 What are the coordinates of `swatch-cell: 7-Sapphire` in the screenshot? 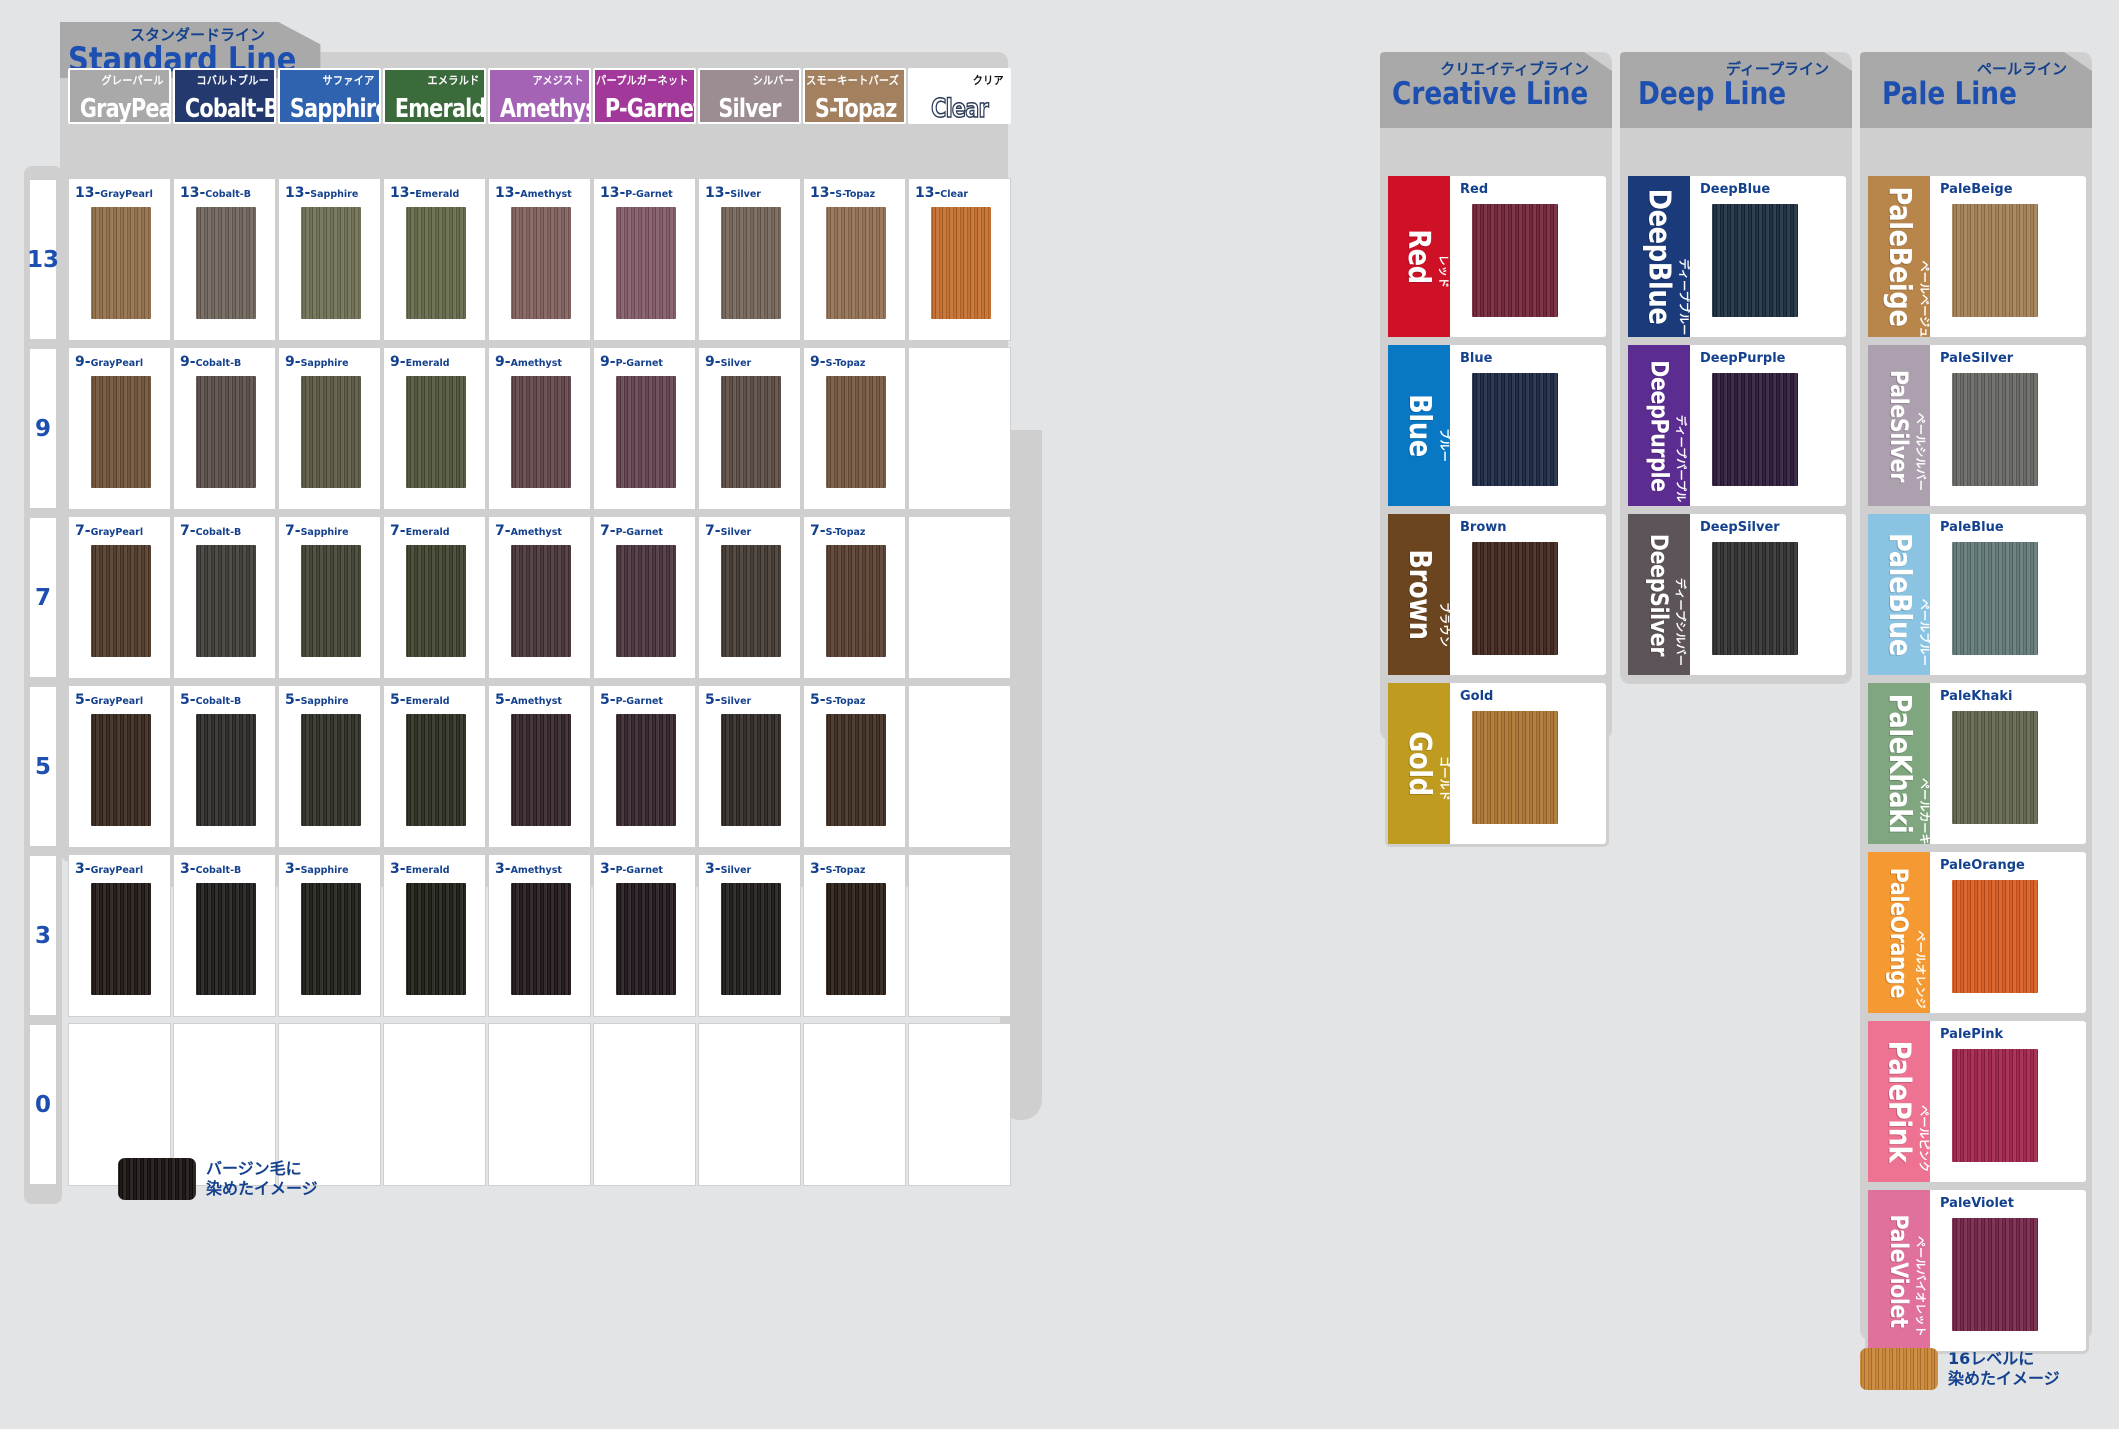 It's located at (329, 597).